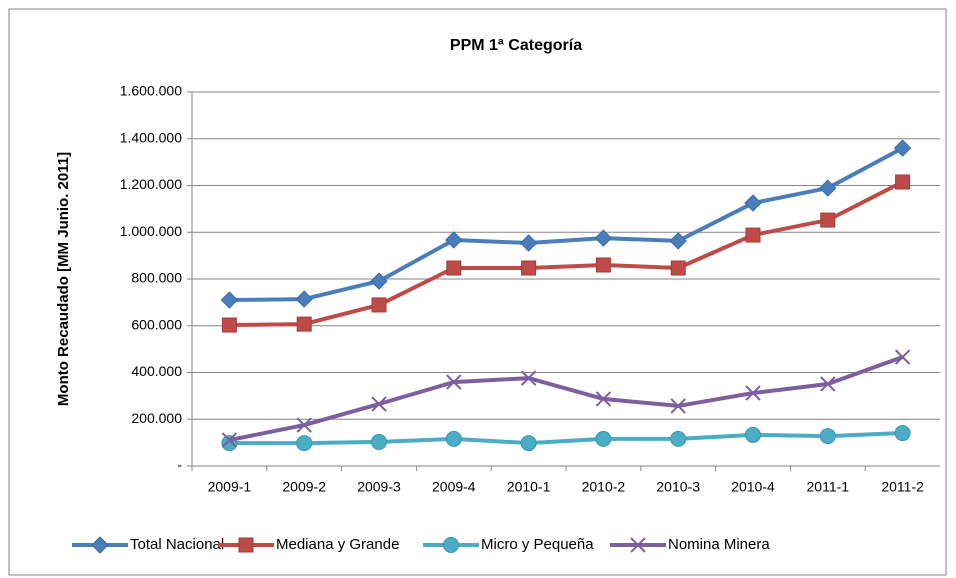  Describe the element at coordinates (177, 544) in the screenshot. I see `legend-label: Total Nacional` at that location.